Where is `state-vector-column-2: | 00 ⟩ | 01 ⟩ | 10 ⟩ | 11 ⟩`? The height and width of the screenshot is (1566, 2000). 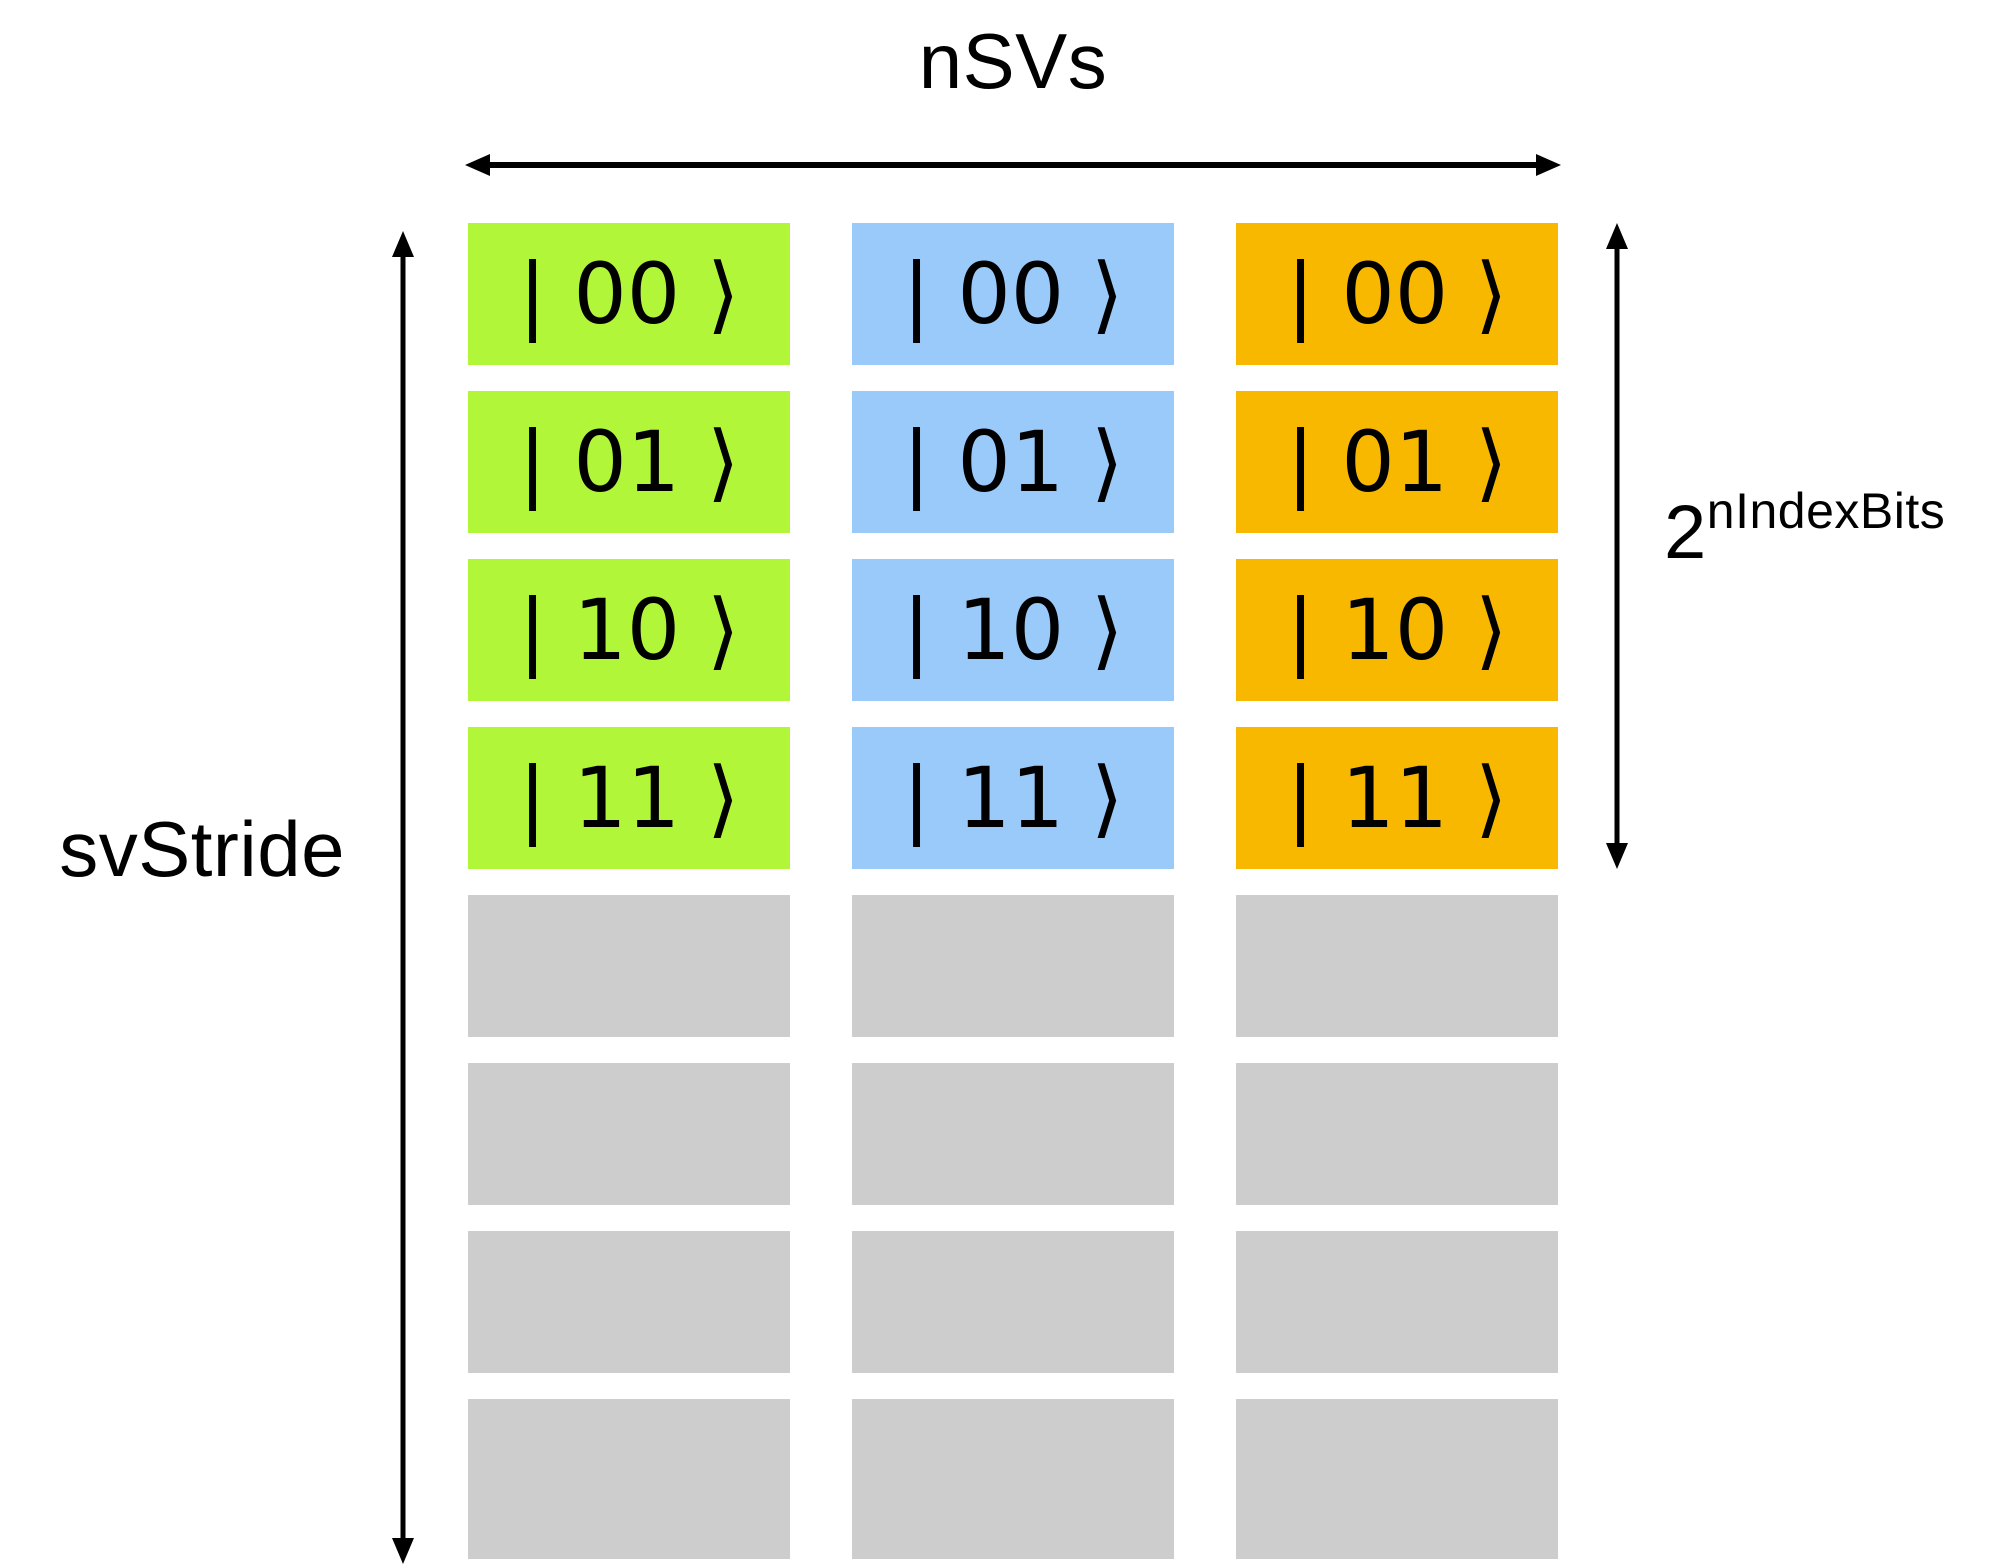
state-vector-column-2: | 00 ⟩ | 01 ⟩ | 10 ⟩ | 11 ⟩ is located at coordinates (1013, 891).